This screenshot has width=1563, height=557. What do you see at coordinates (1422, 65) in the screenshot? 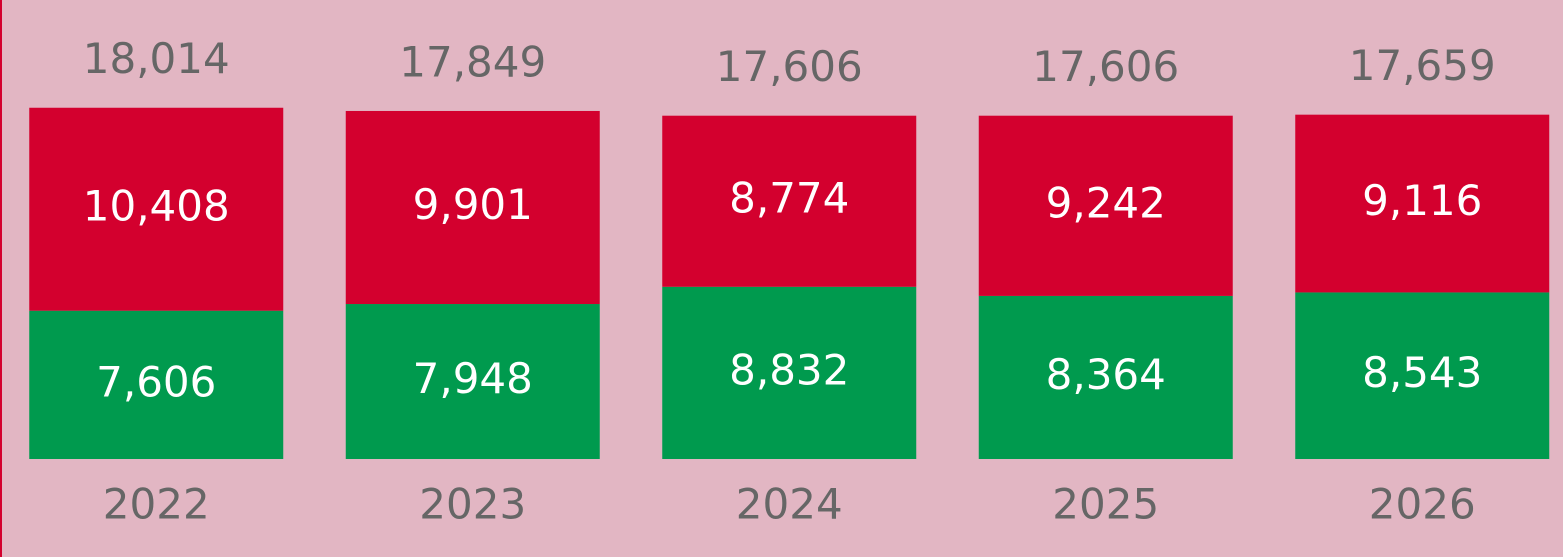
I see `total-label: 17,659` at bounding box center [1422, 65].